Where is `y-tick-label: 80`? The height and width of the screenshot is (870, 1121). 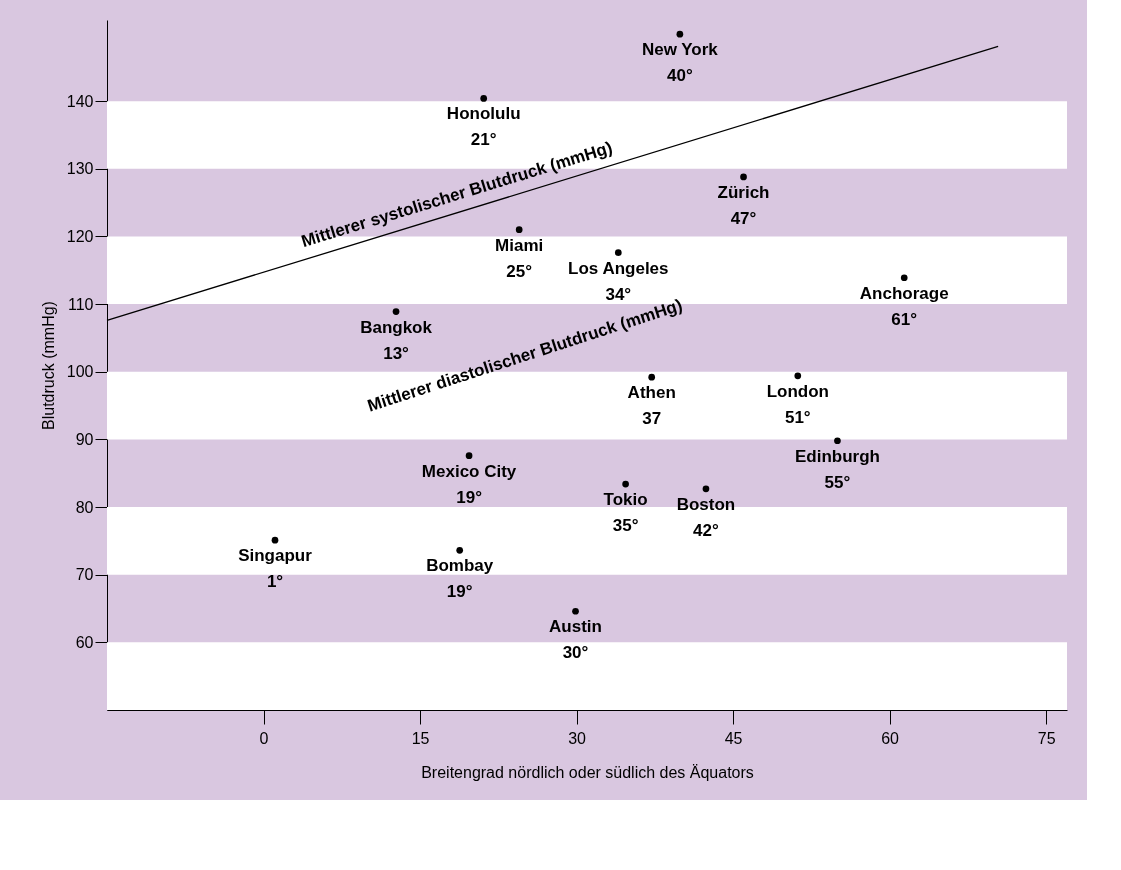
y-tick-label: 80 is located at coordinates (84, 507).